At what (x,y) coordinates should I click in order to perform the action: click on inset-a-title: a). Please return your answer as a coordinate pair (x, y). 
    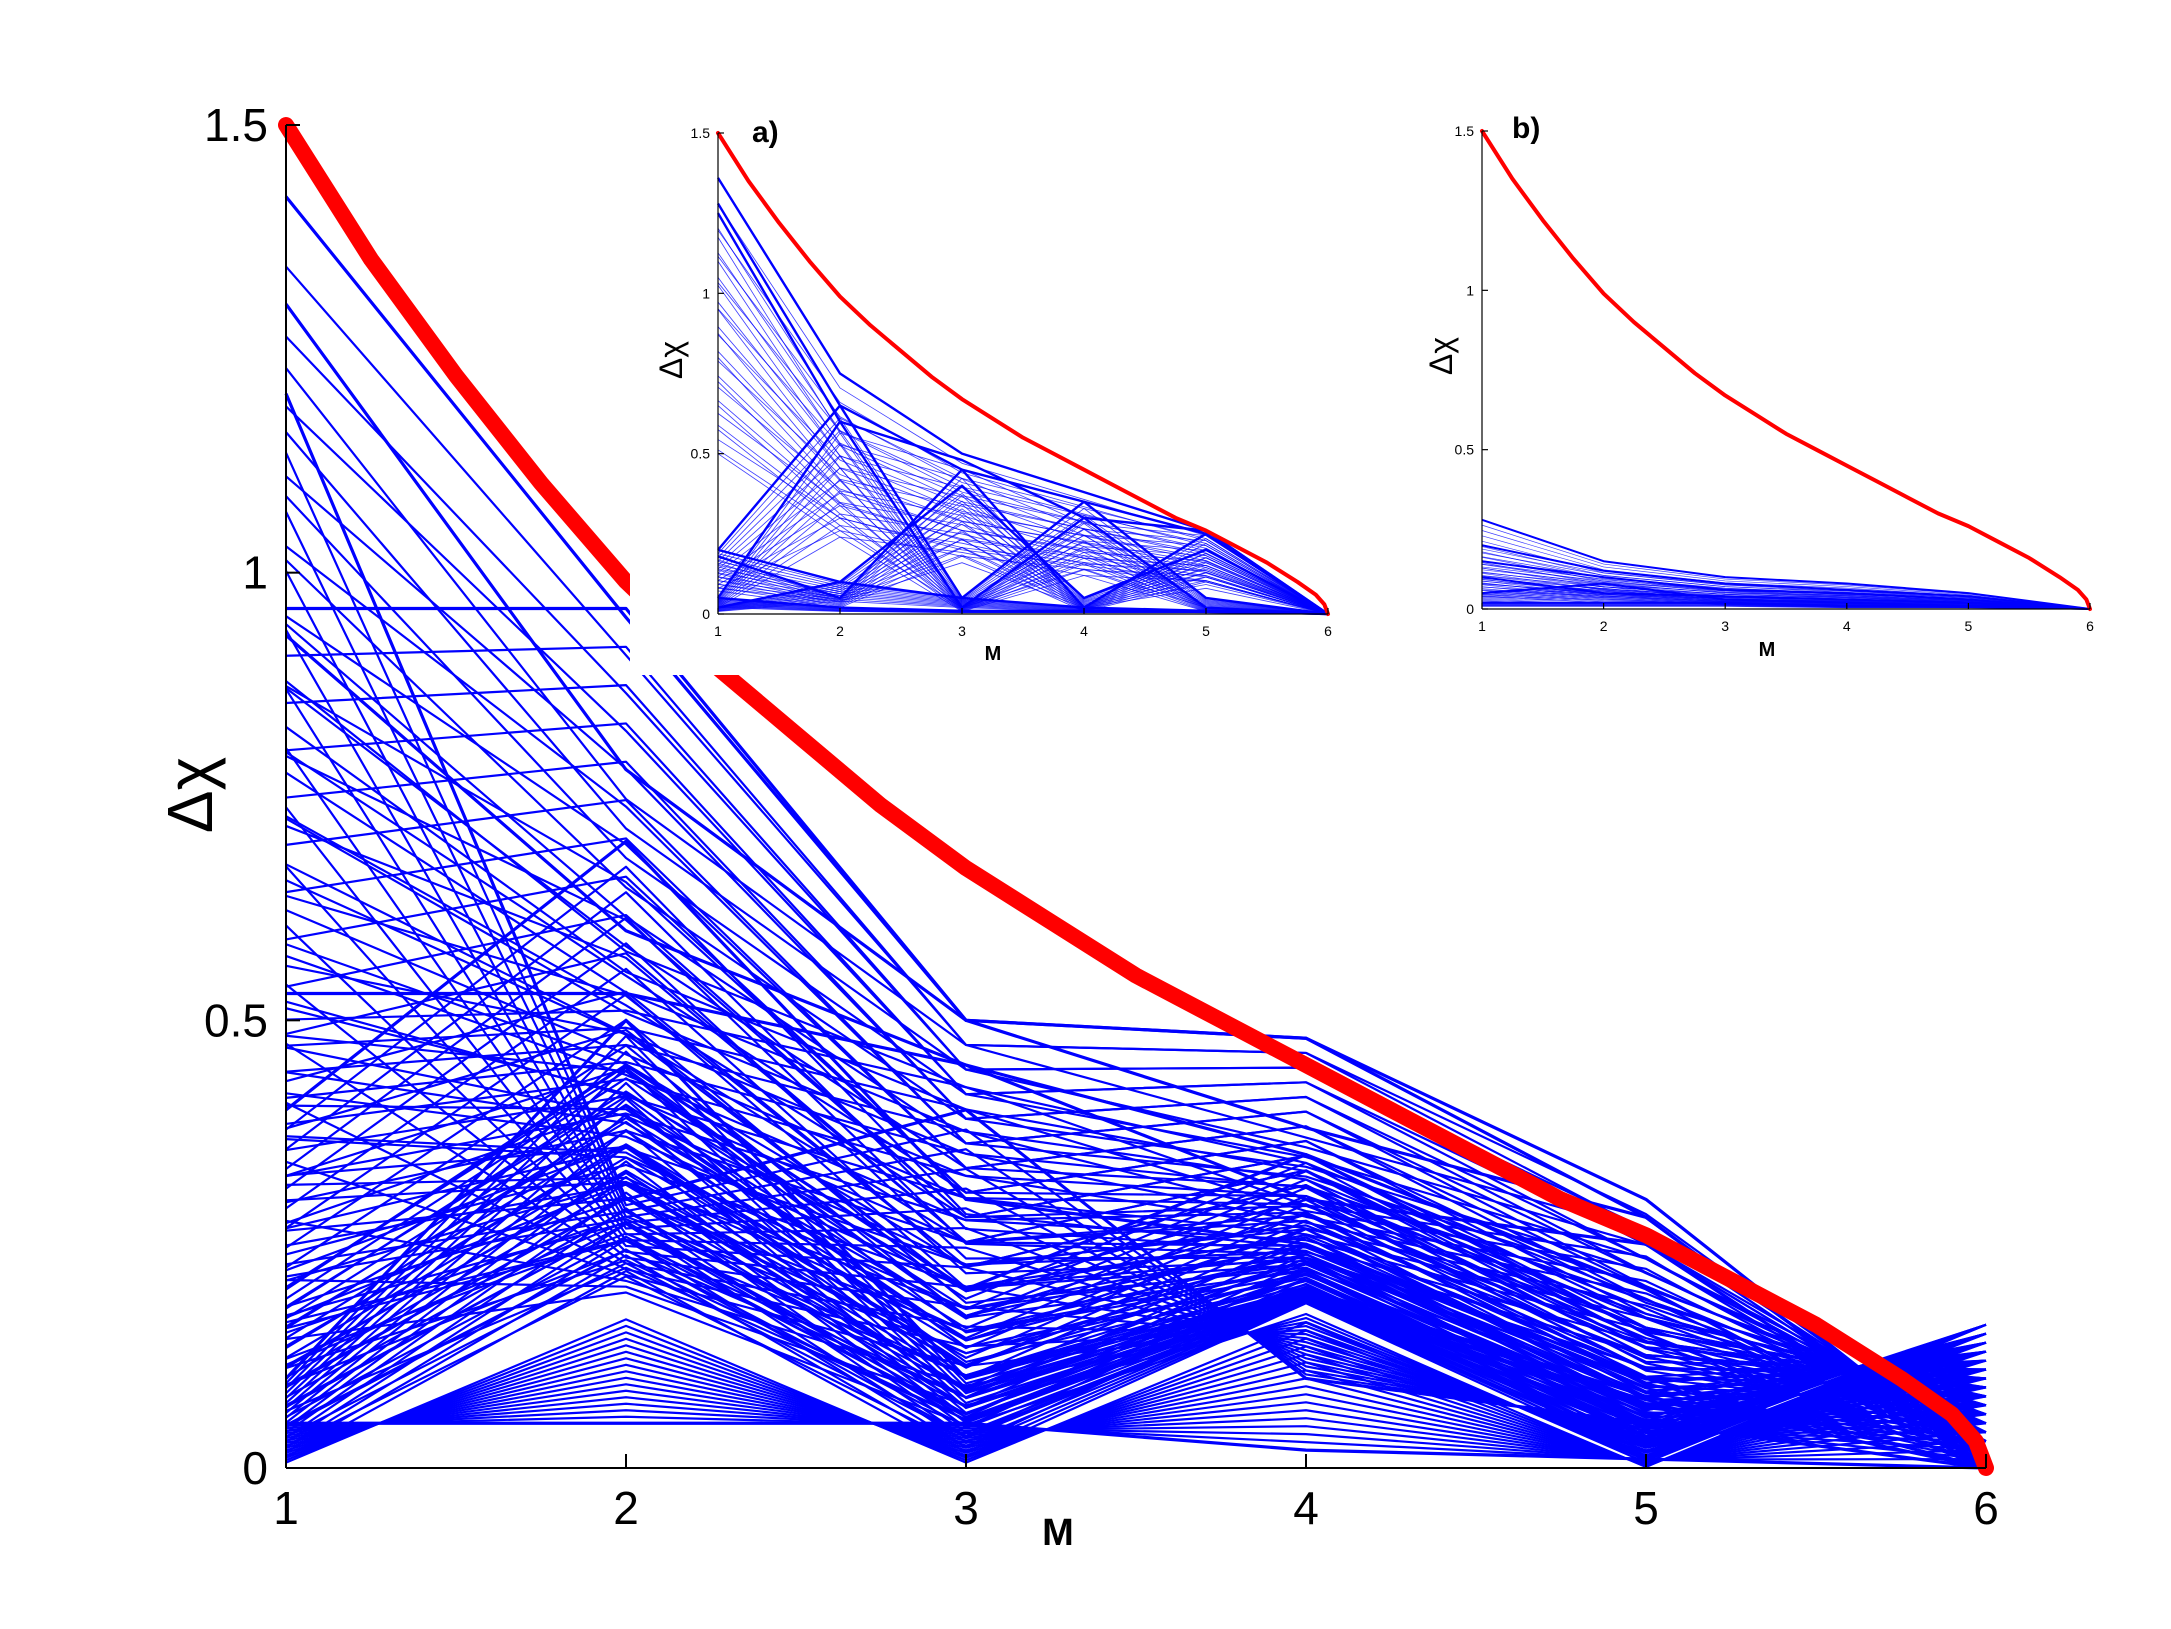
    Looking at the image, I should click on (765, 132).